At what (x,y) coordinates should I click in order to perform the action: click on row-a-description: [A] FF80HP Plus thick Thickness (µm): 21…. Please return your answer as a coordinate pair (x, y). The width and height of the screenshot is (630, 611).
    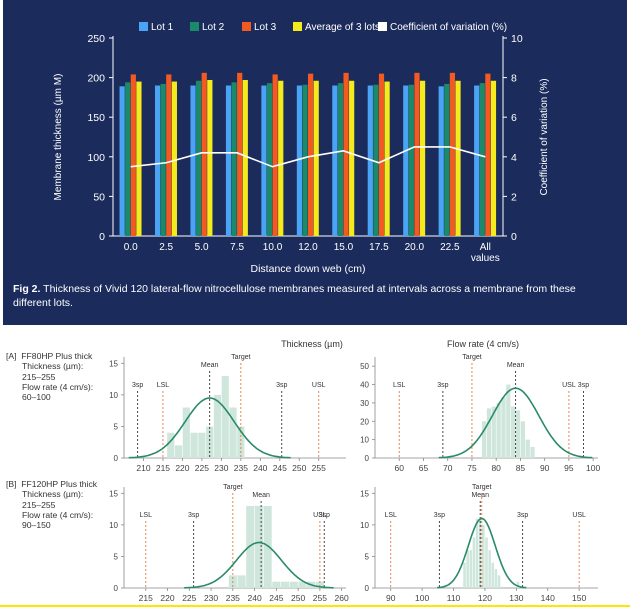
    Looking at the image, I should click on (49, 376).